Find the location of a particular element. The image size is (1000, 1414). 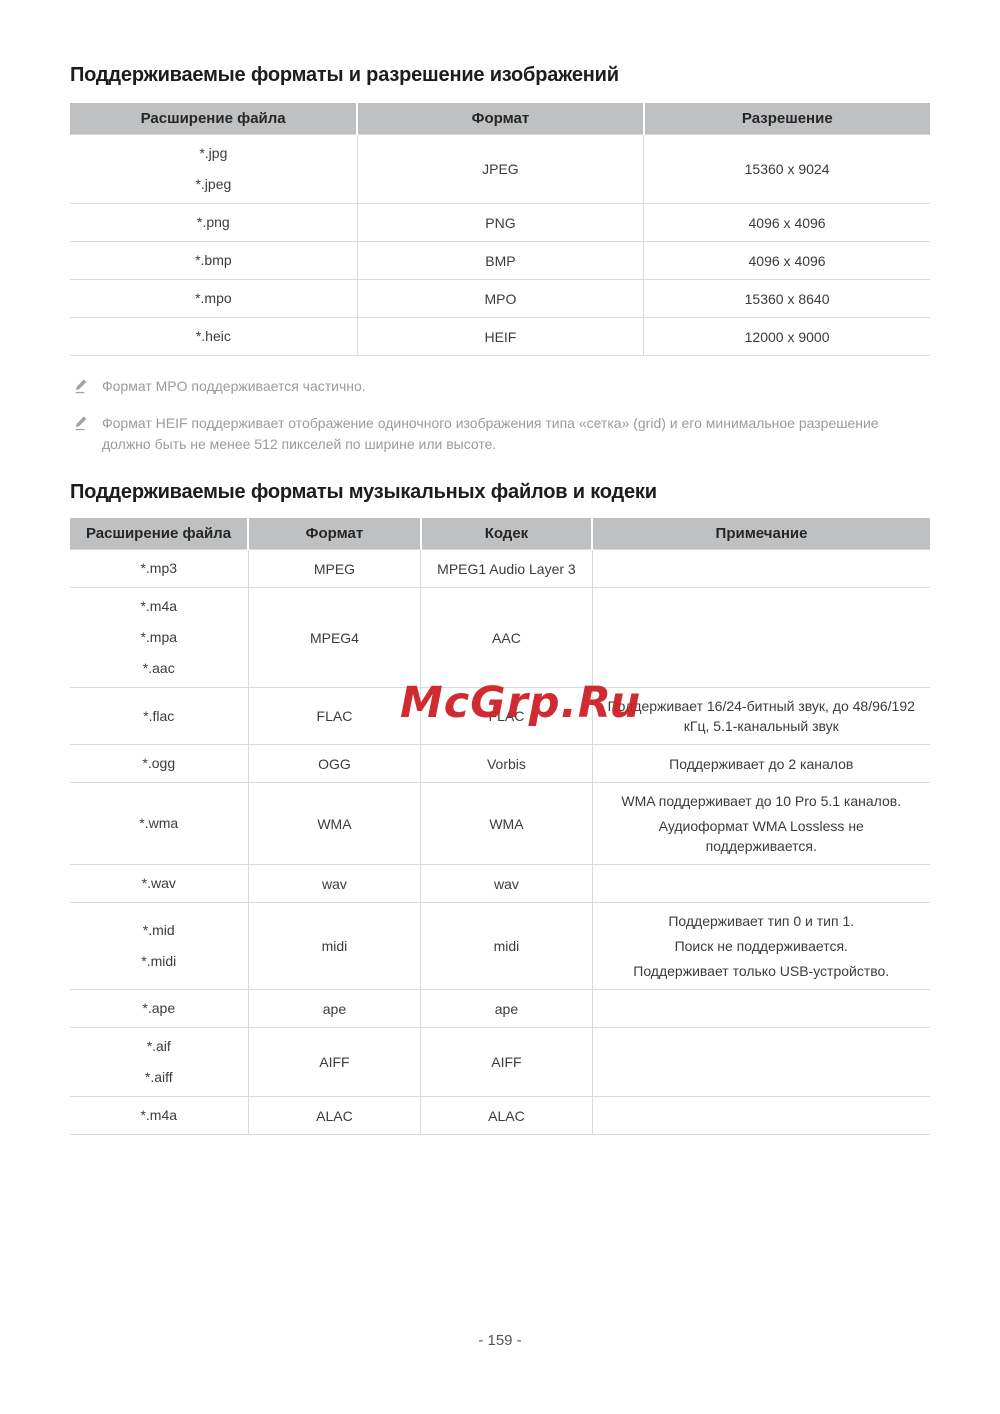

column-header: Кодек is located at coordinates (505, 534).